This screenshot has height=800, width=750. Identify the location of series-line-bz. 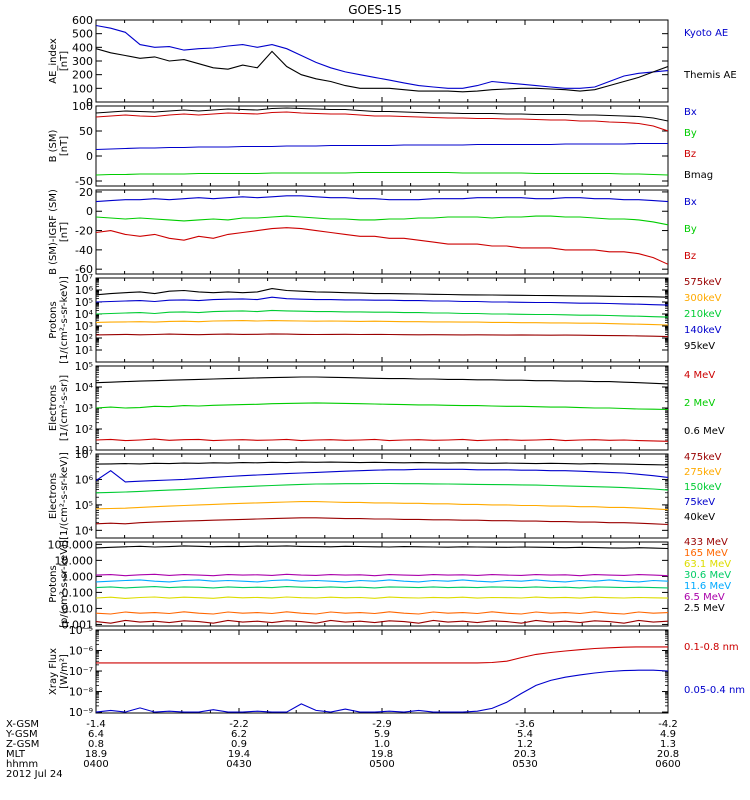
(382, 121).